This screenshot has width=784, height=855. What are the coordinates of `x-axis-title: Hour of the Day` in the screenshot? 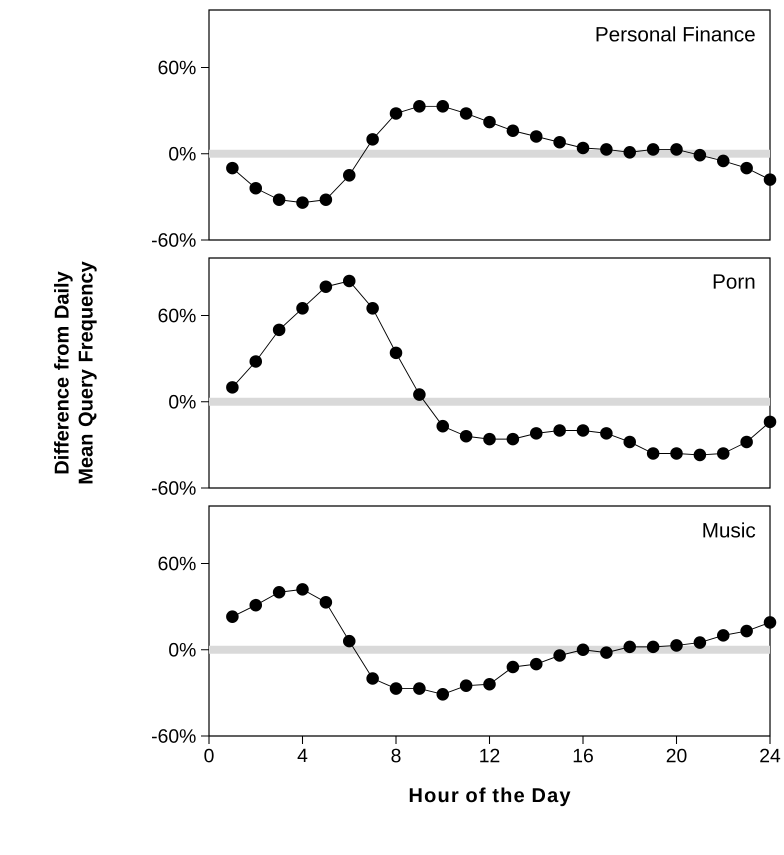 It's located at (490, 797).